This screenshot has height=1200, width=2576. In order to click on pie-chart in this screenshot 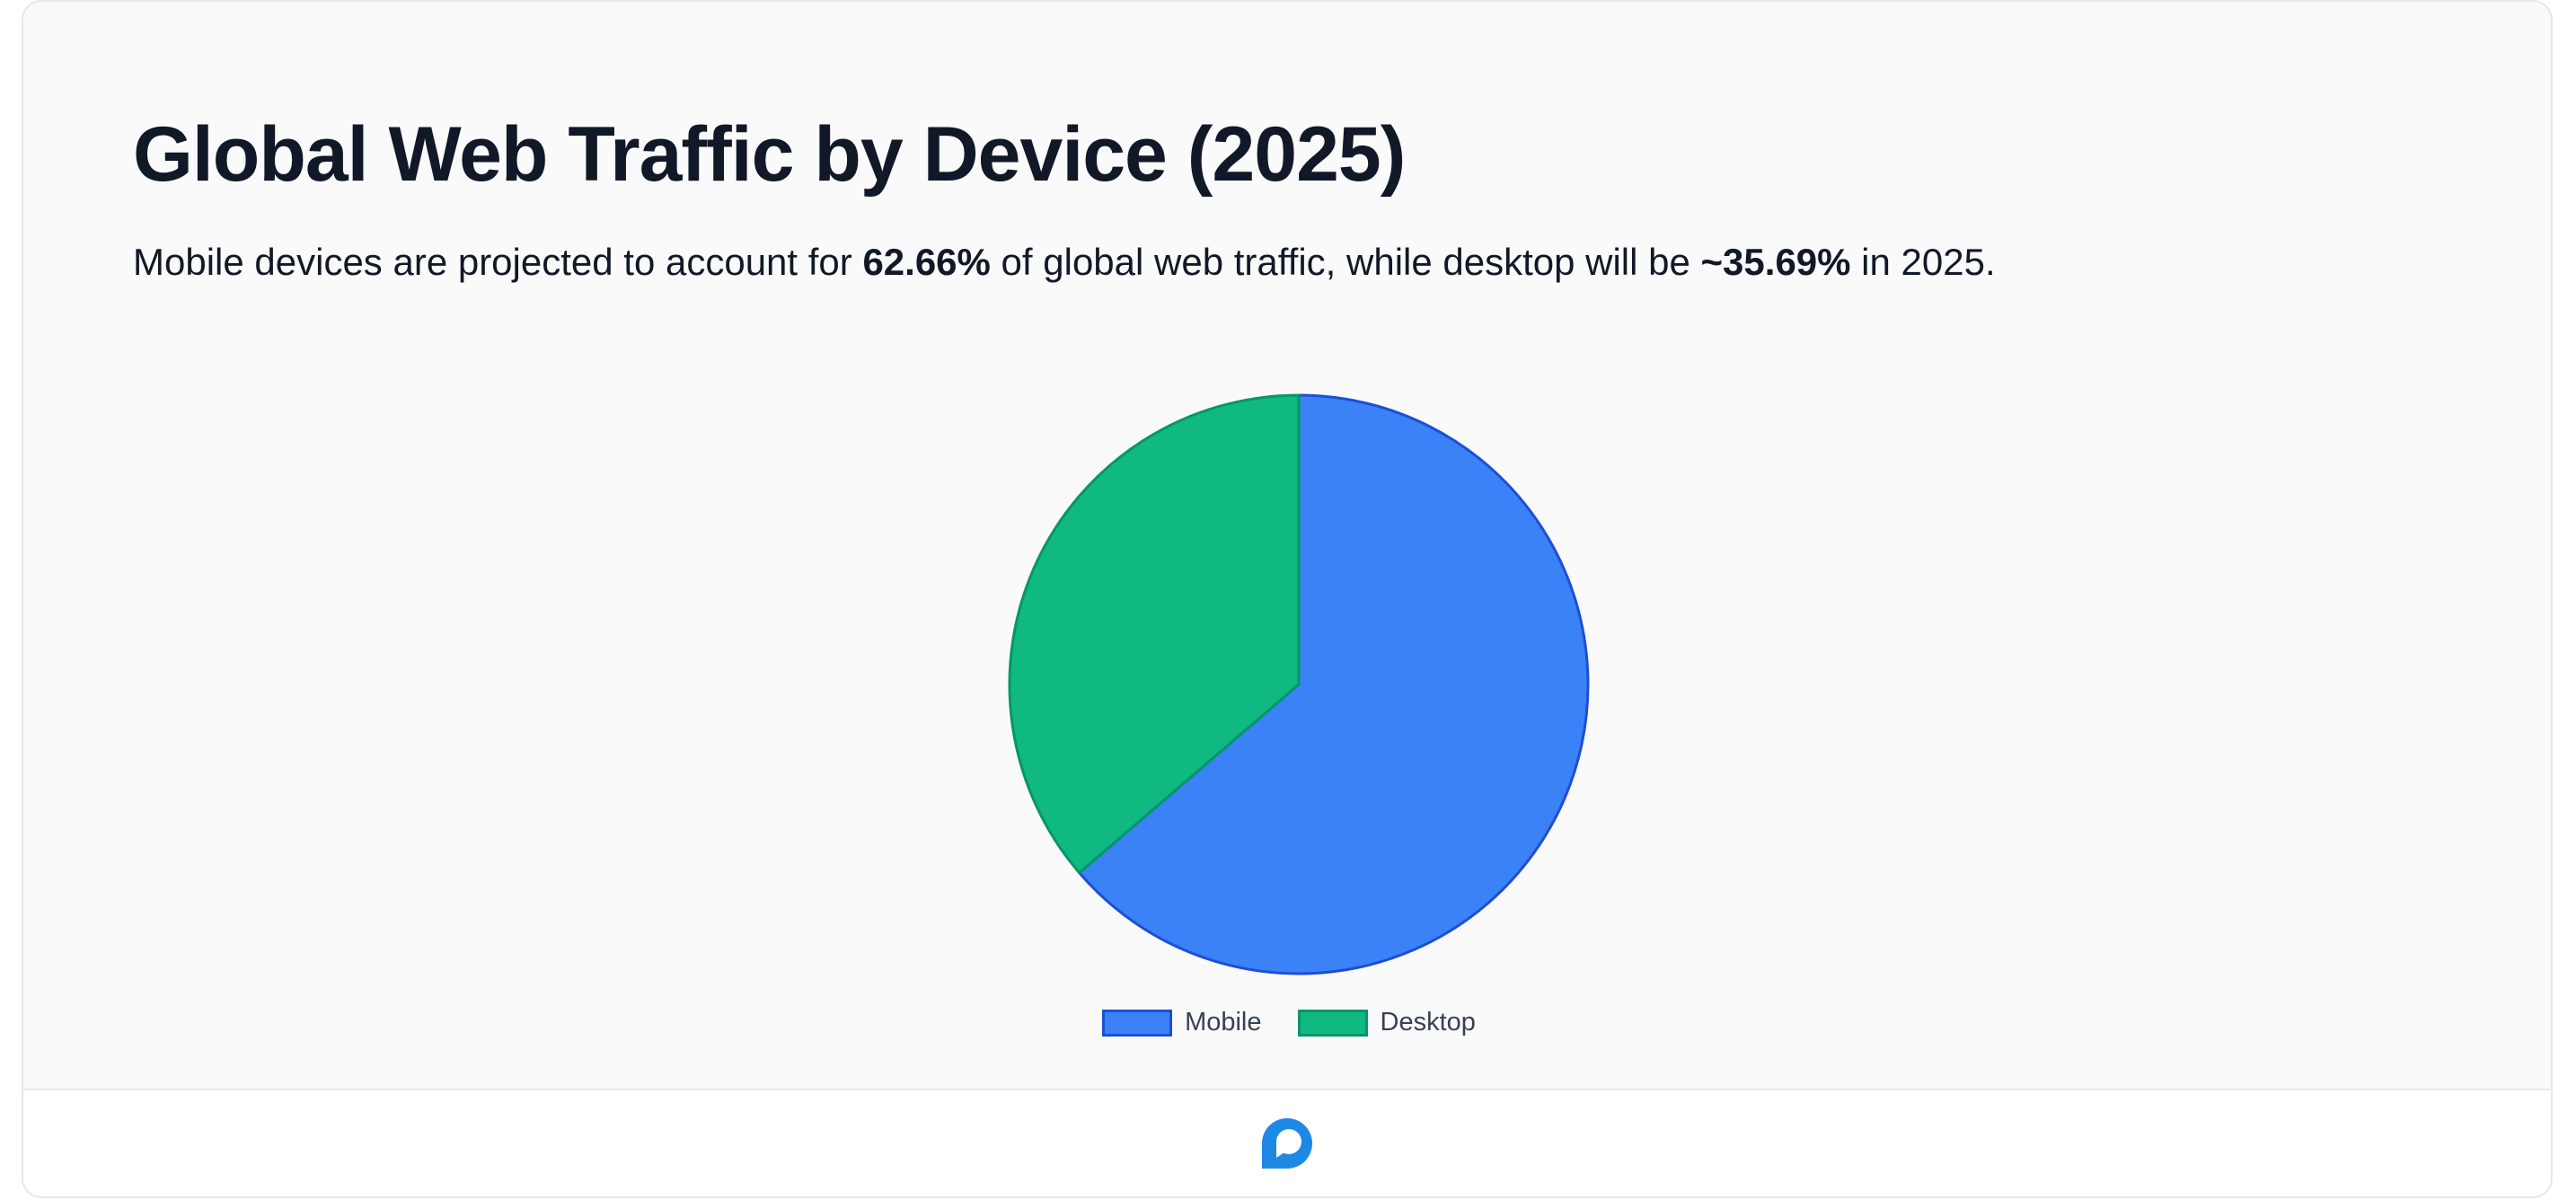, I will do `click(1299, 684)`.